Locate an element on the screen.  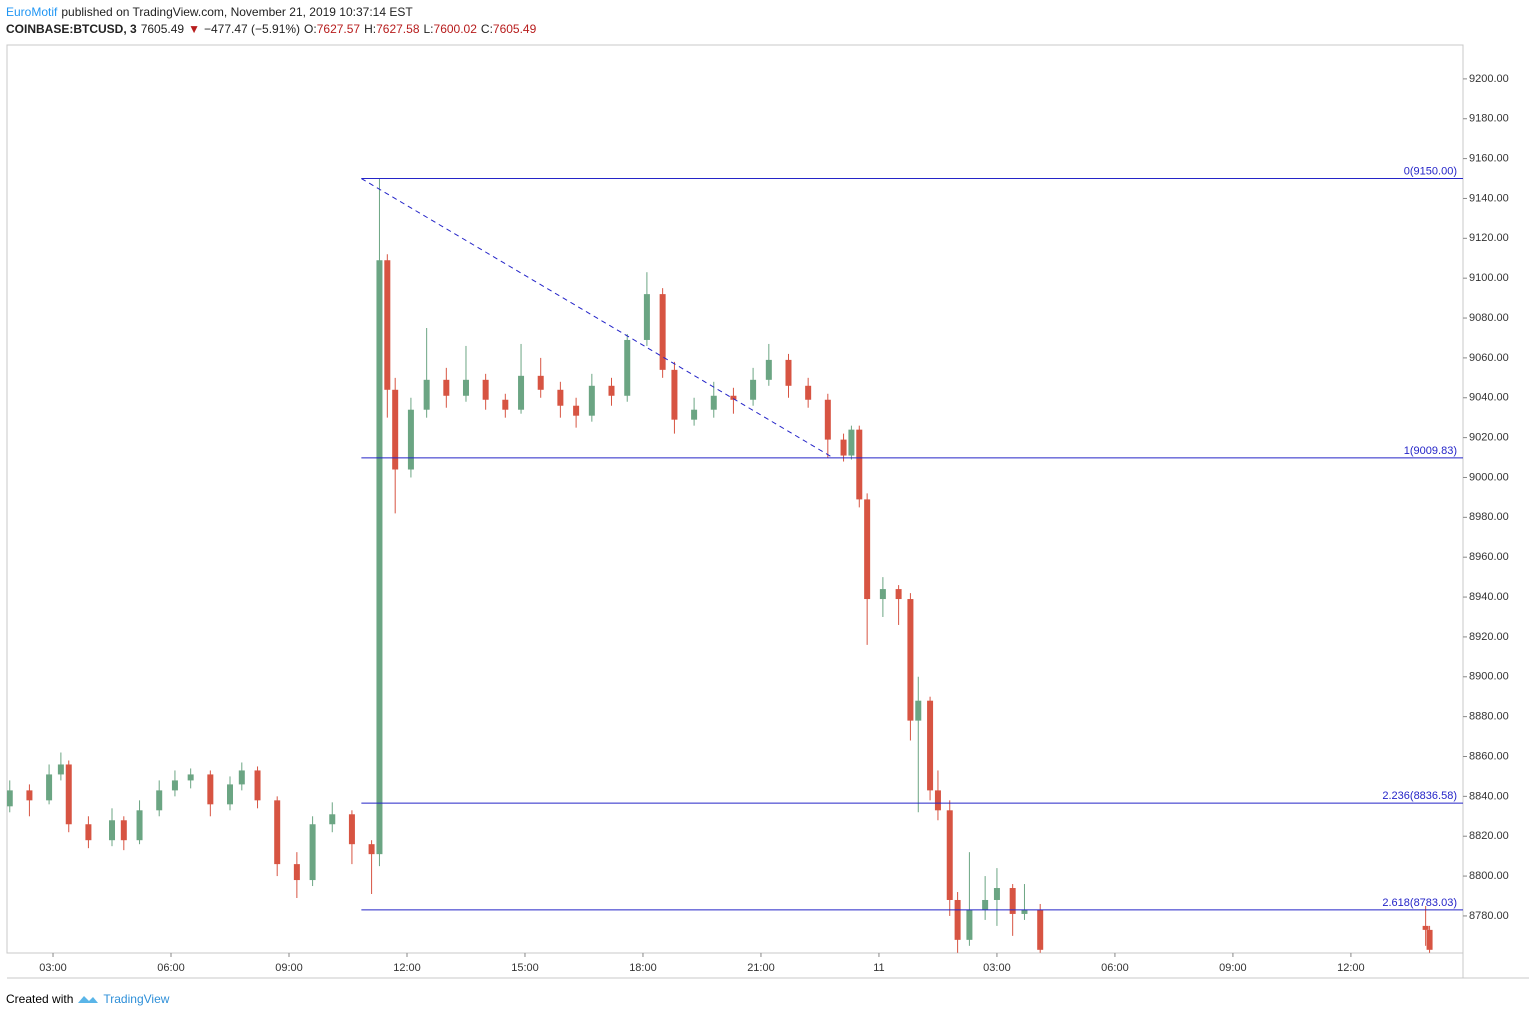
y-tick-label: 9140.00 is located at coordinates (1489, 198).